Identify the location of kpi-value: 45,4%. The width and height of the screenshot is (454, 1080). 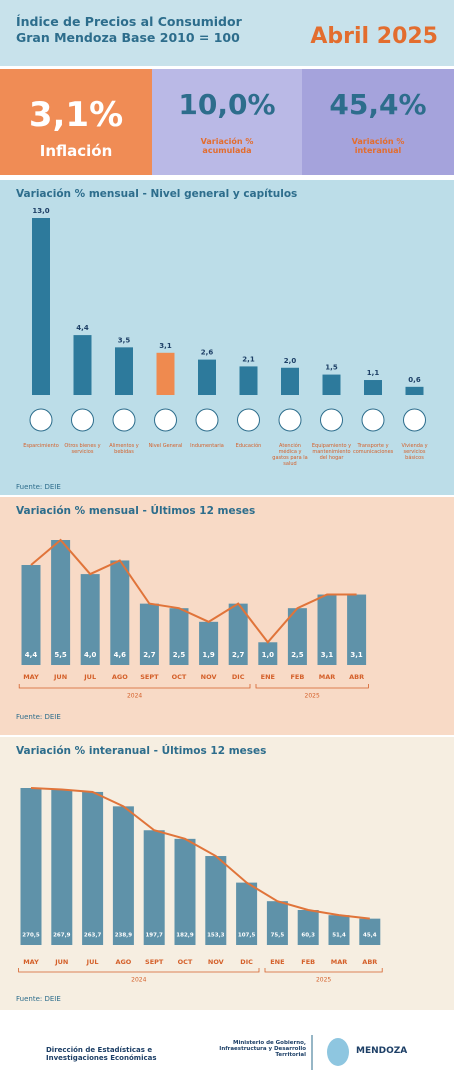
(378, 104).